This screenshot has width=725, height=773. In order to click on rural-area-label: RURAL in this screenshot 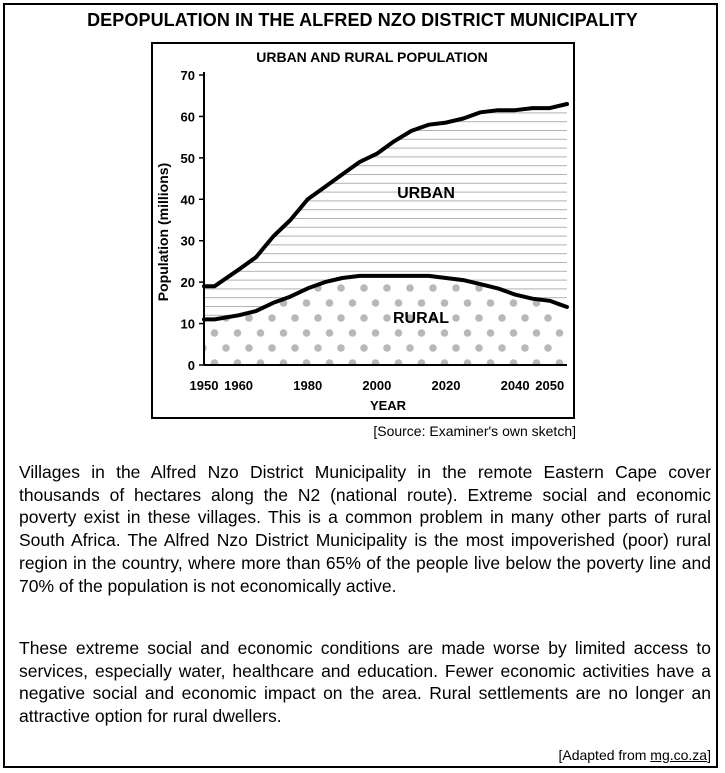, I will do `click(421, 318)`.